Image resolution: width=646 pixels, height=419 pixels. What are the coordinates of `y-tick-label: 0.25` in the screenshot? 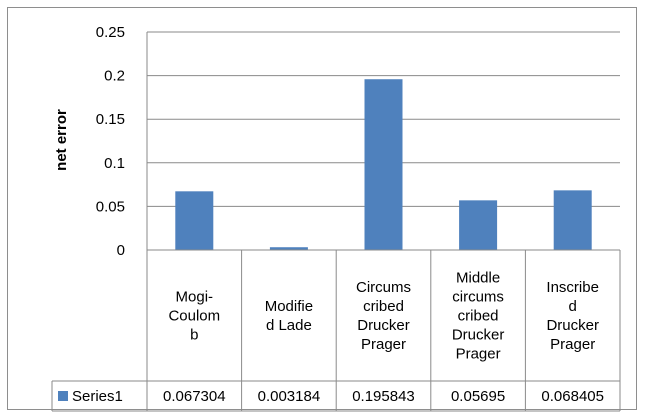 It's located at (110, 32).